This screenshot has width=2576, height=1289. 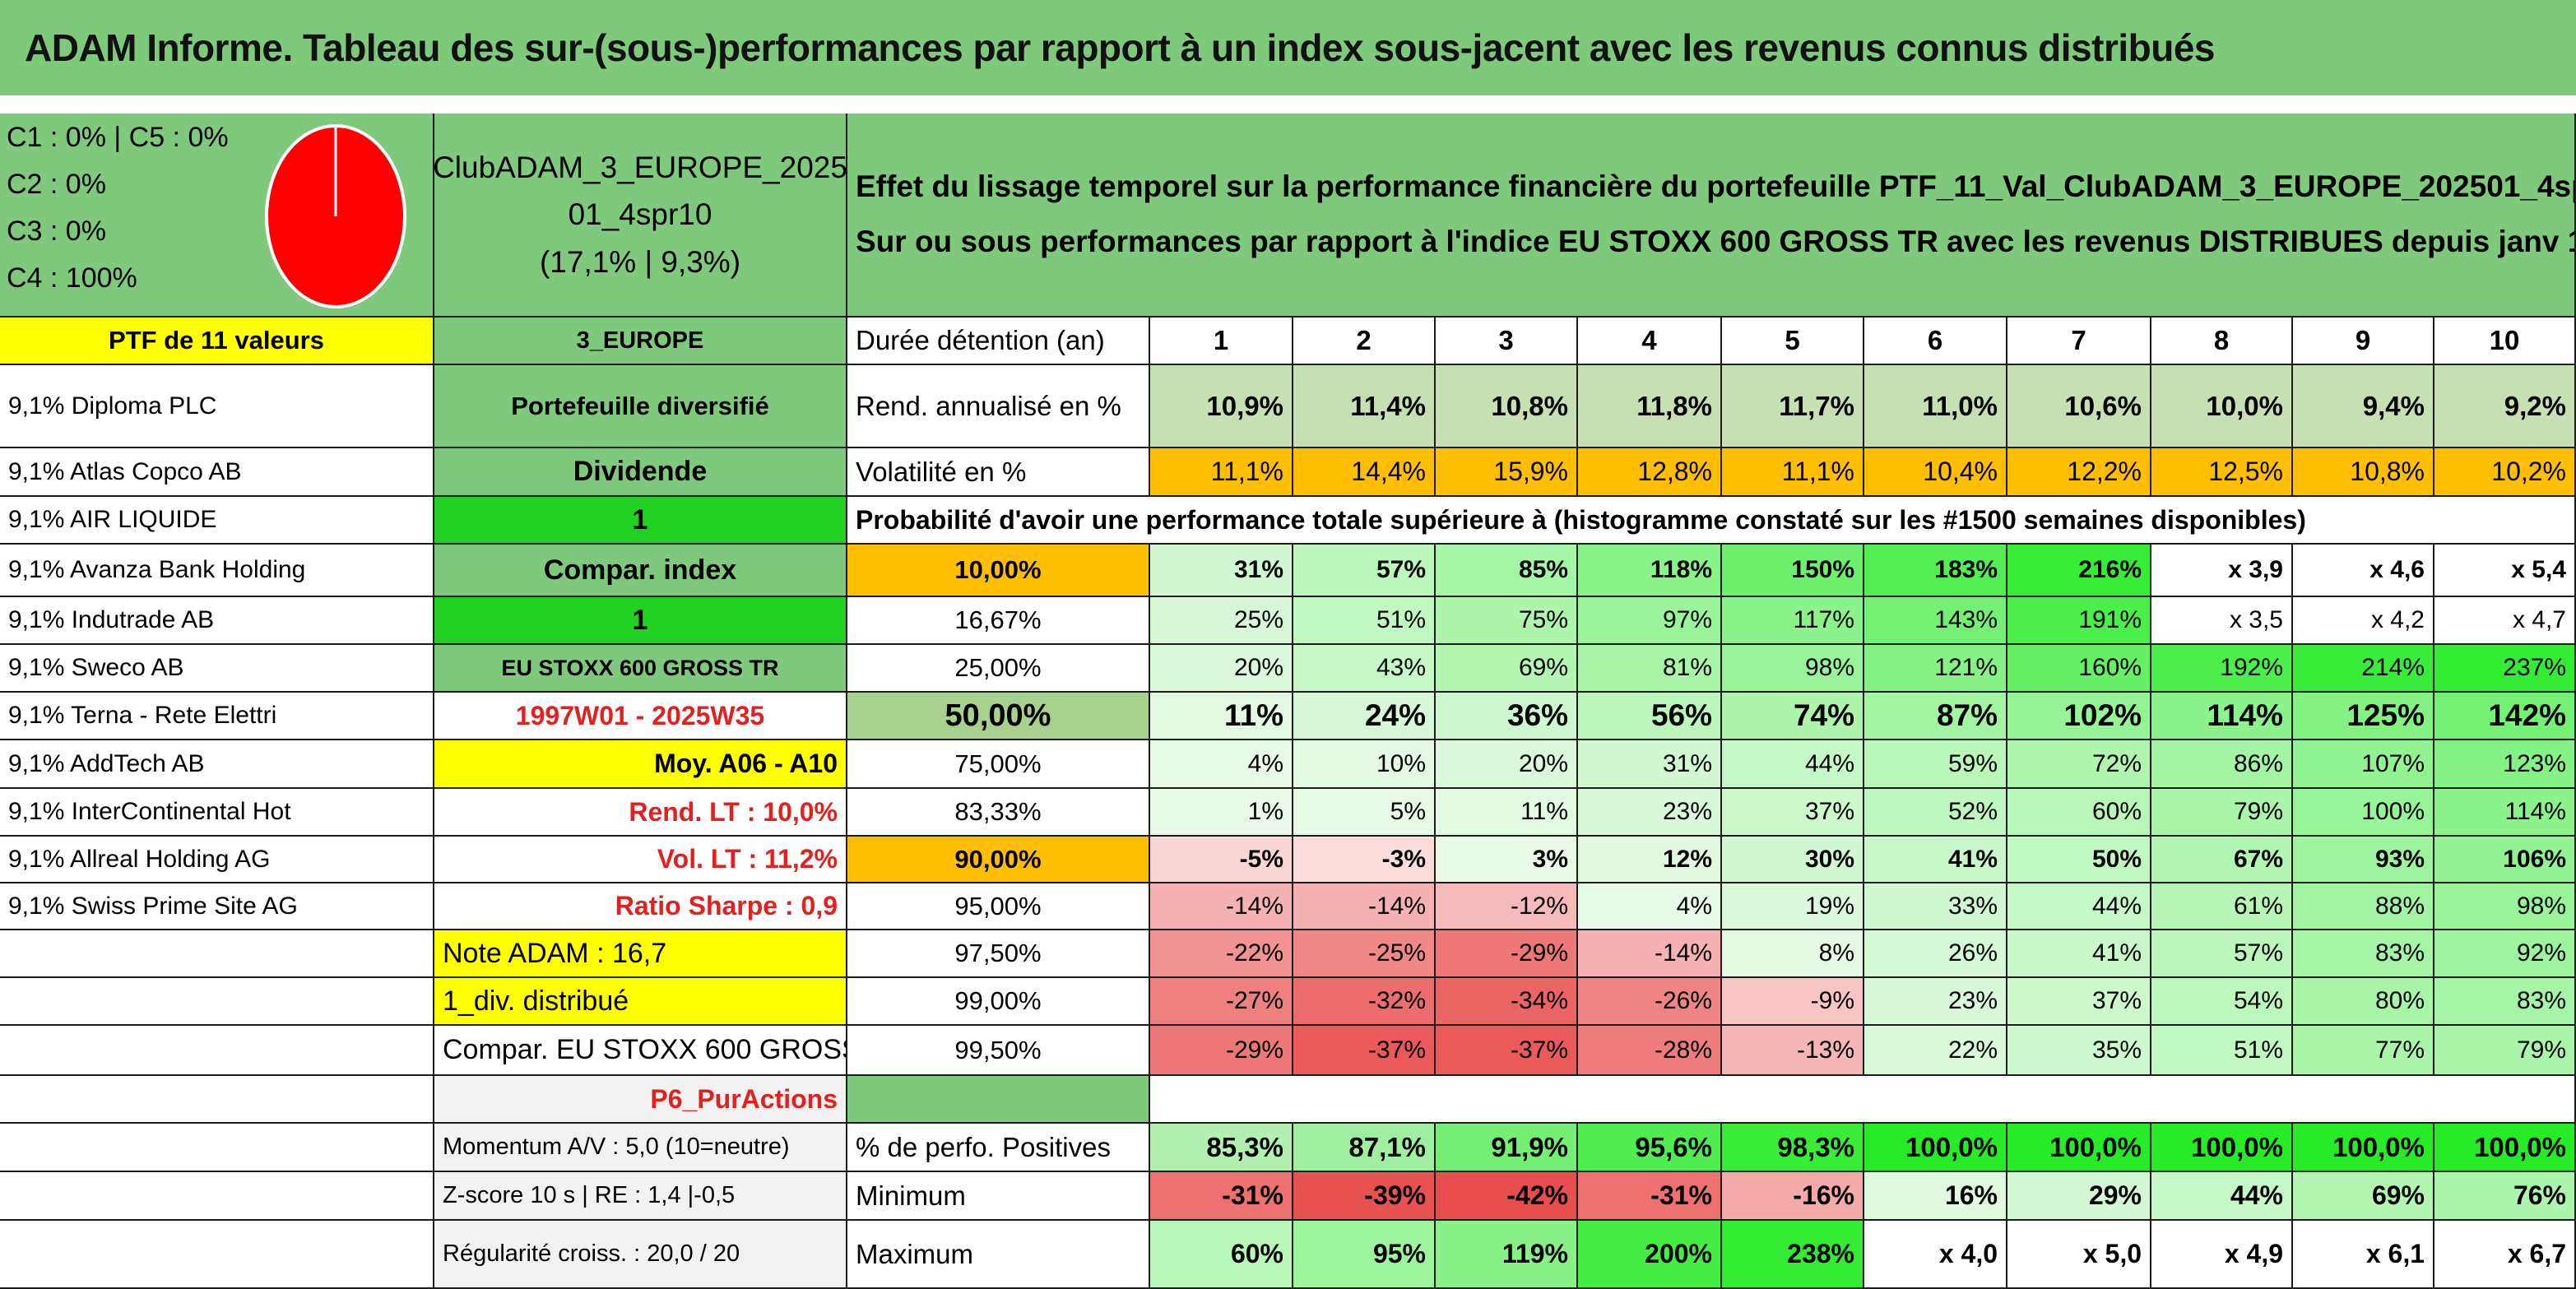 I want to click on rend-value: 9,4%, so click(x=2363, y=406).